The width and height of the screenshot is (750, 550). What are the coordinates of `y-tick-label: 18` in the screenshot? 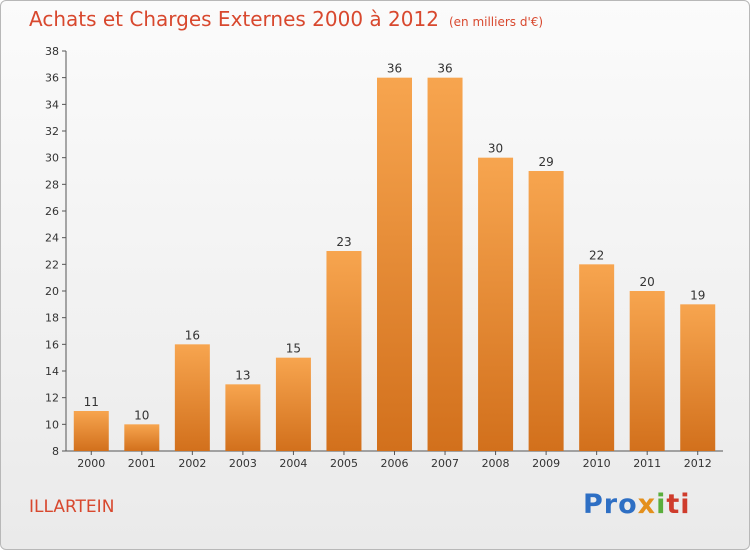 It's located at (52, 318).